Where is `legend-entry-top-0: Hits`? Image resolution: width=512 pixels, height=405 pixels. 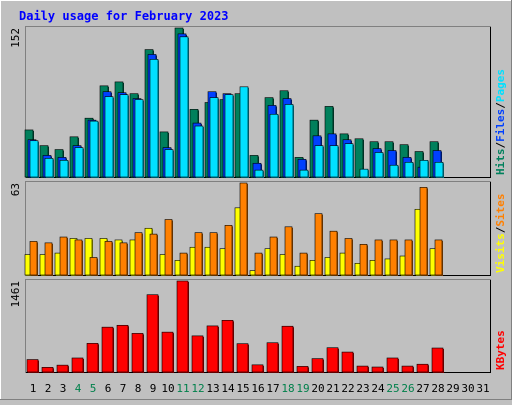
legend-entry-top-0: Hits is located at coordinates (500, 162).